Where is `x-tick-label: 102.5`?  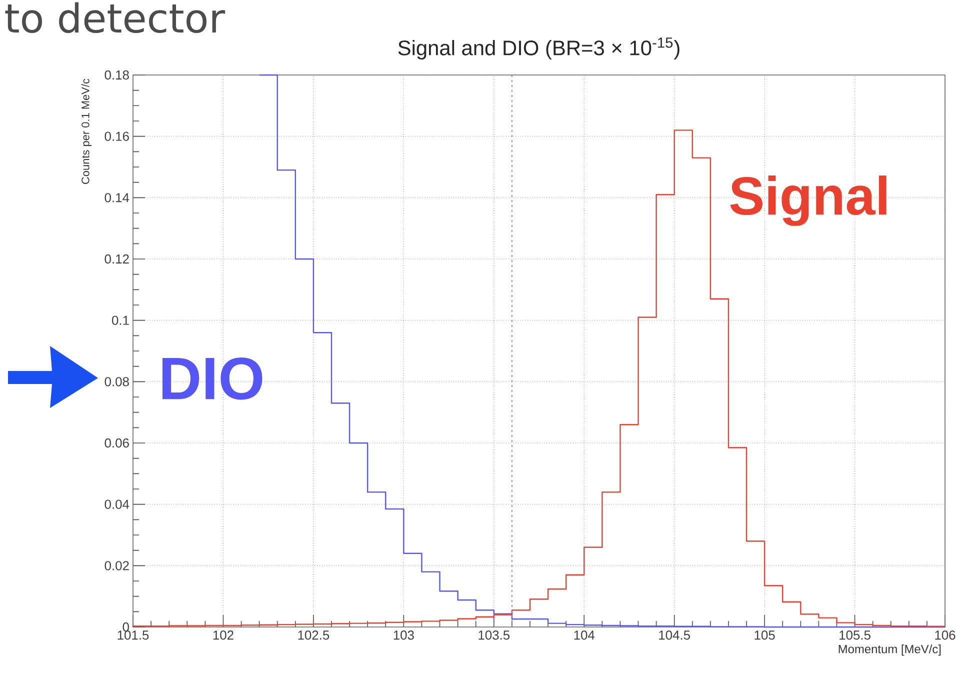 x-tick-label: 102.5 is located at coordinates (314, 635).